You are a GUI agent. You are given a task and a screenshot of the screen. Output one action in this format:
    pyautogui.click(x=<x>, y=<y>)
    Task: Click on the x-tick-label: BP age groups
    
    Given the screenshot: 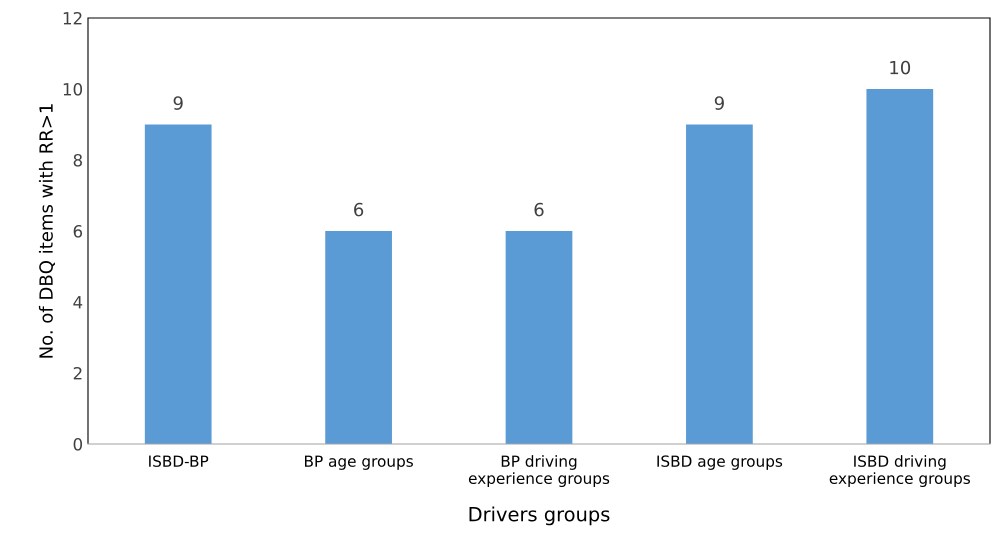 What is the action you would take?
    pyautogui.click(x=359, y=463)
    